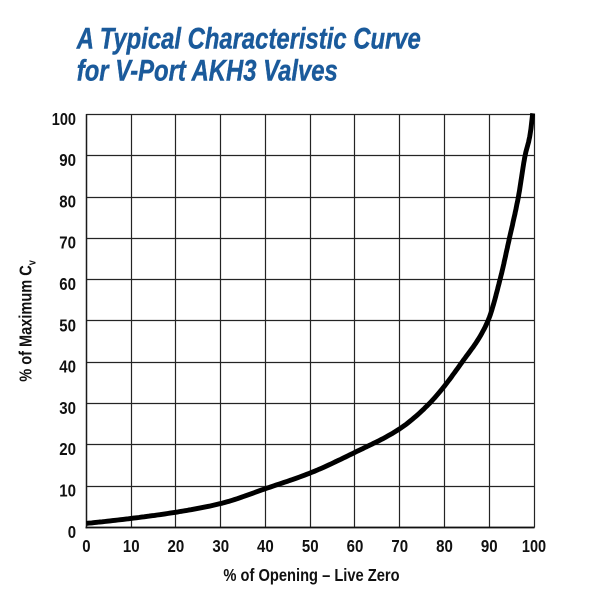 This screenshot has height=600, width=600. I want to click on svg-text: for V-Port AKH3 Valves, so click(207, 70).